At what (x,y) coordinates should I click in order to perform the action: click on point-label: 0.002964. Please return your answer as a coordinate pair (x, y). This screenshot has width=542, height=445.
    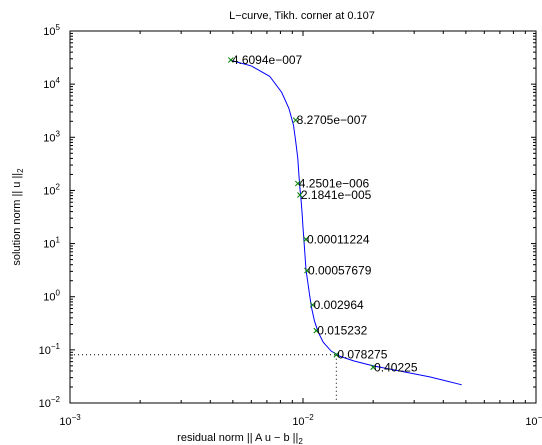
    Looking at the image, I should click on (339, 305).